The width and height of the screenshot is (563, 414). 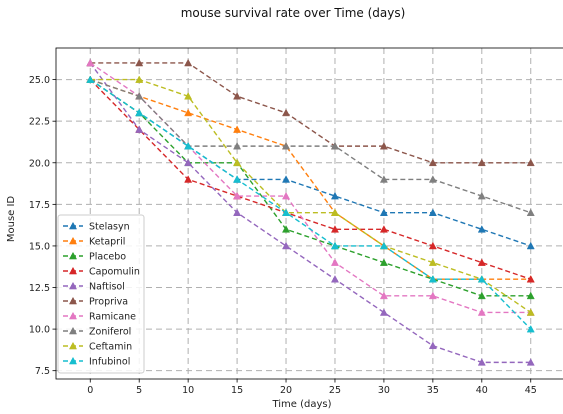 What do you see at coordinates (39, 288) in the screenshot?
I see `y-tick-label: 12.5` at bounding box center [39, 288].